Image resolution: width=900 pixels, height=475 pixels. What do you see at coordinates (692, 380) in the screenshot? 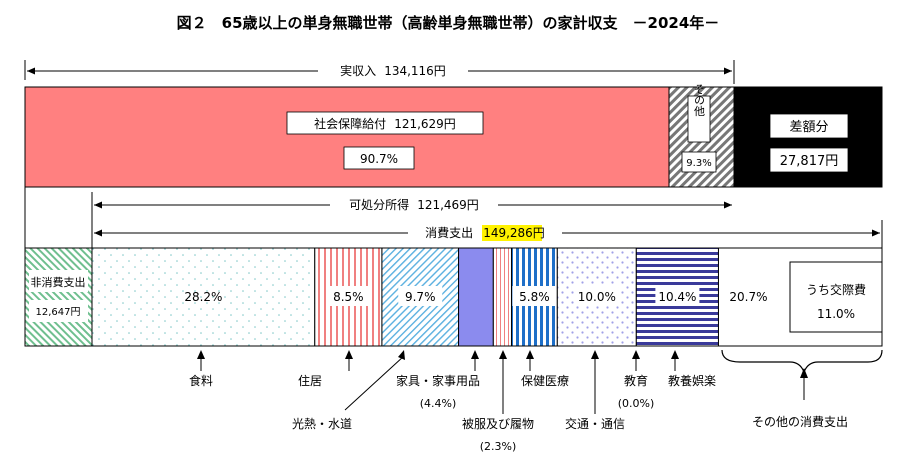
I see `label-recreation: 教養娯楽` at bounding box center [692, 380].